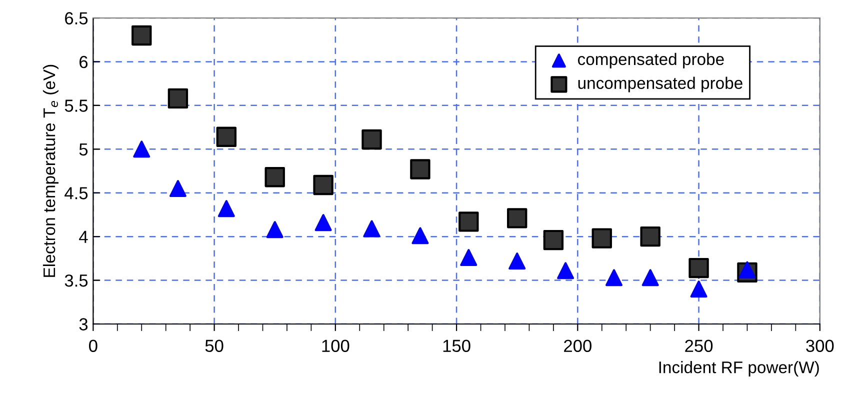 The image size is (847, 400). I want to click on y-tick-label: 6.5, so click(76, 18).